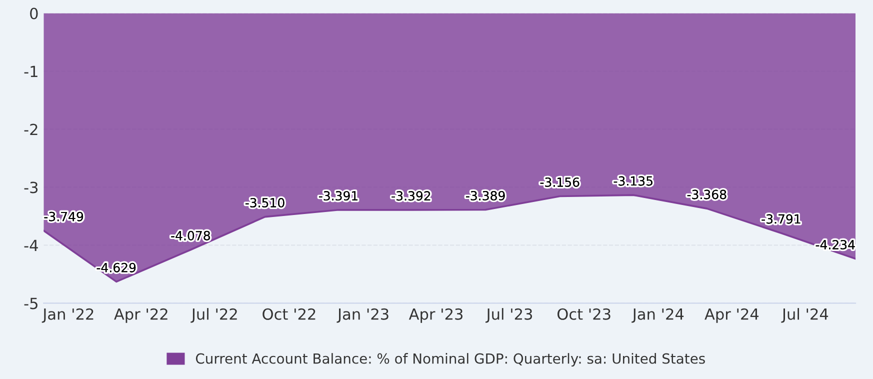  Describe the element at coordinates (731, 315) in the screenshot. I see `x-tick-label: Apr '24` at that location.